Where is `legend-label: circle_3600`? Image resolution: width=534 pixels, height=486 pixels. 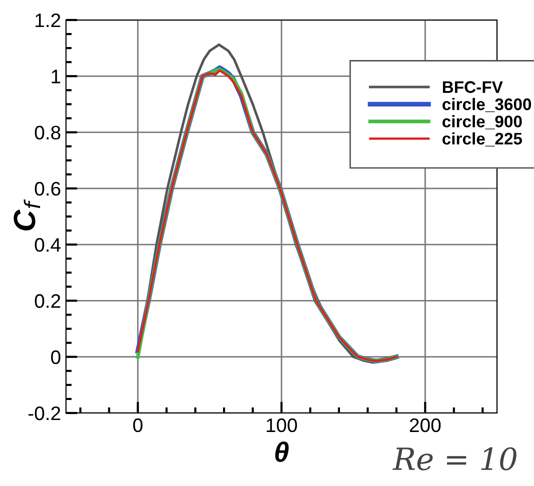 legend-label: circle_3600 is located at coordinates (487, 105).